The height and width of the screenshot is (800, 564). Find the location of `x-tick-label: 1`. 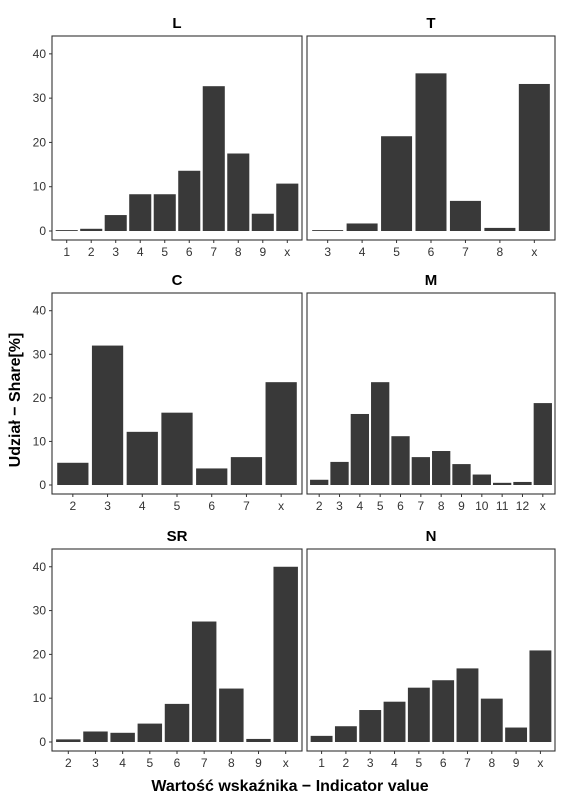

x-tick-label: 1 is located at coordinates (66, 252).